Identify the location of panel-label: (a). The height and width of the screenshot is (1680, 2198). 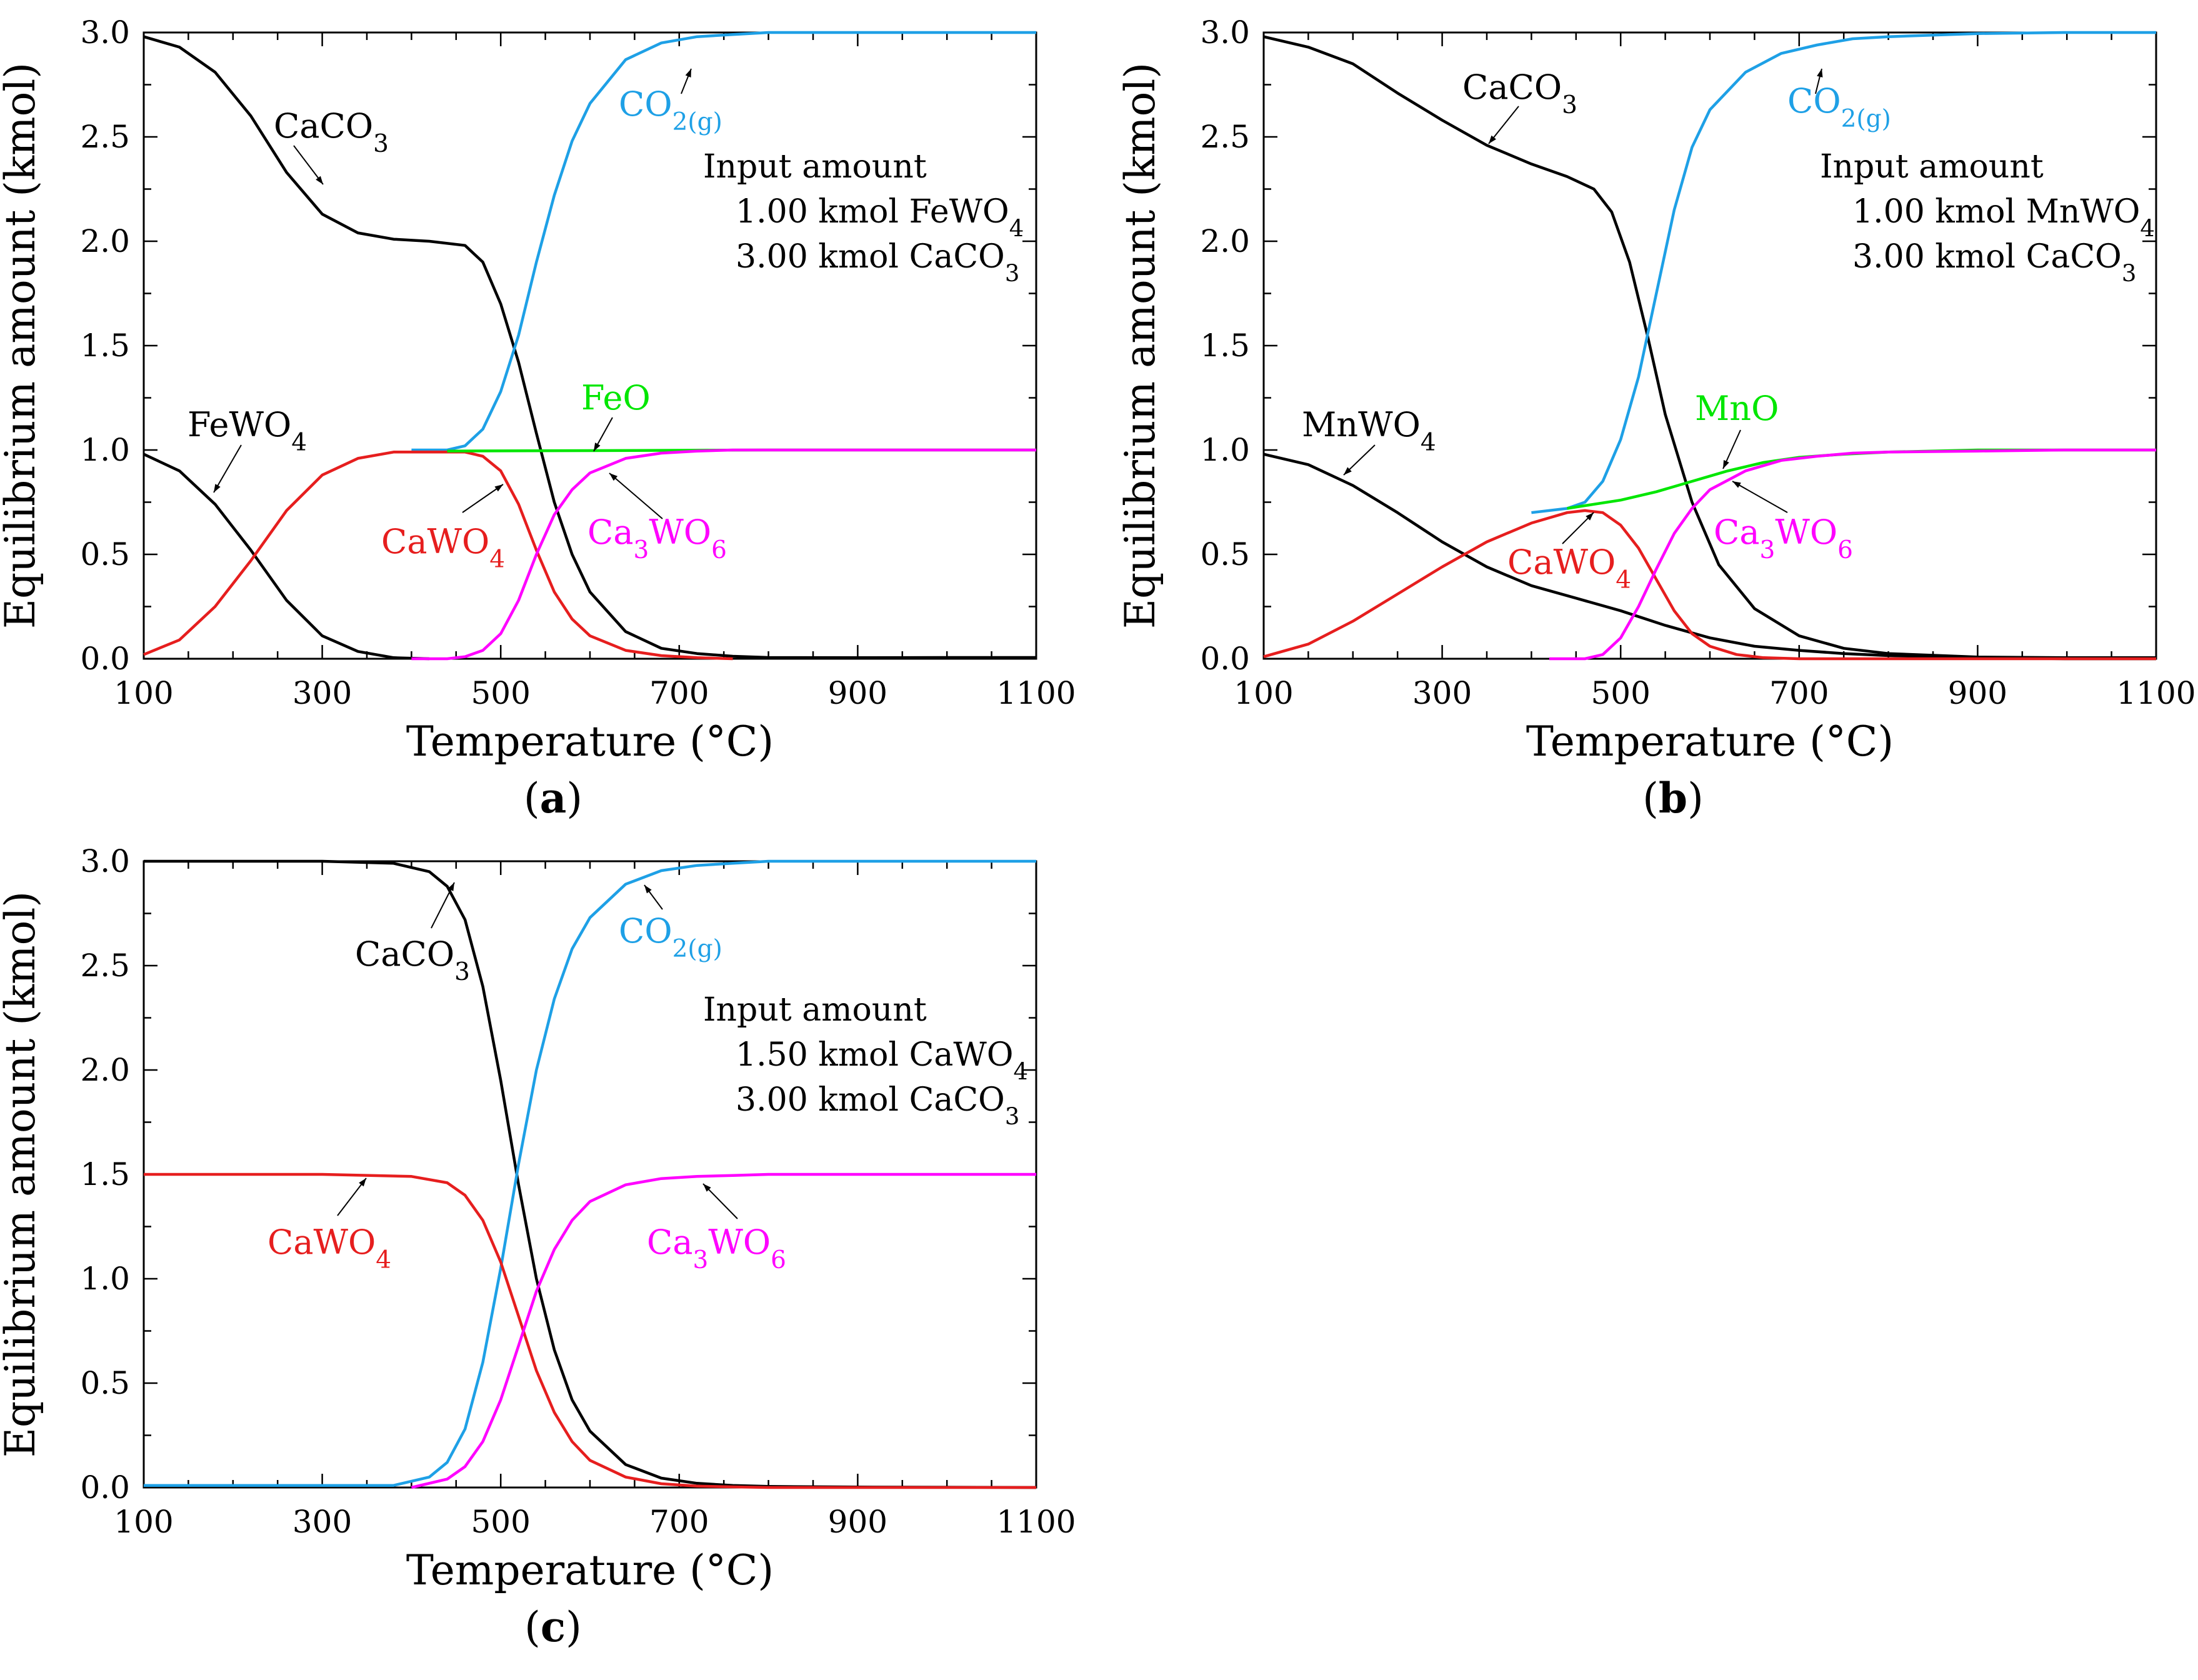
(553, 798).